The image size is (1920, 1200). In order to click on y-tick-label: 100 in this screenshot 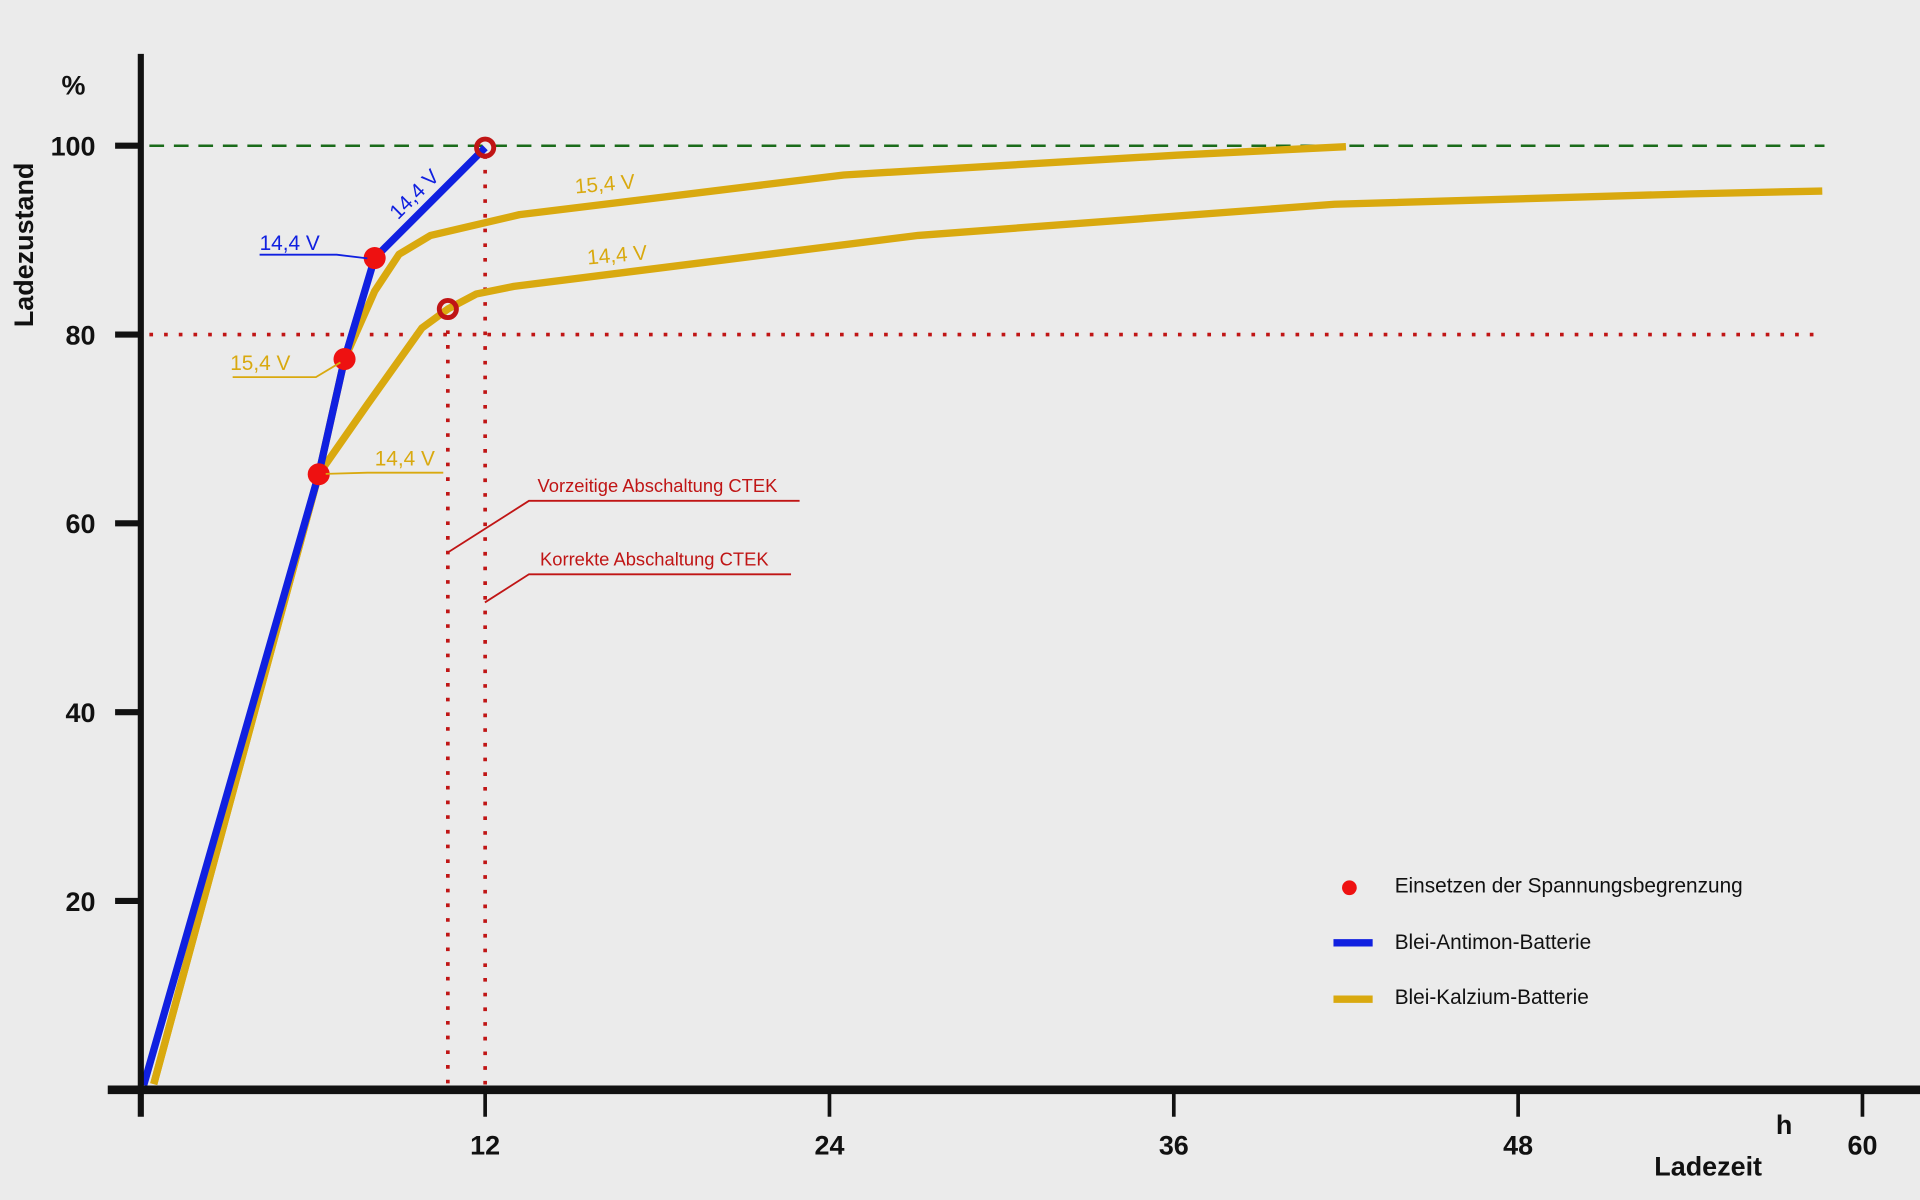, I will do `click(73, 147)`.